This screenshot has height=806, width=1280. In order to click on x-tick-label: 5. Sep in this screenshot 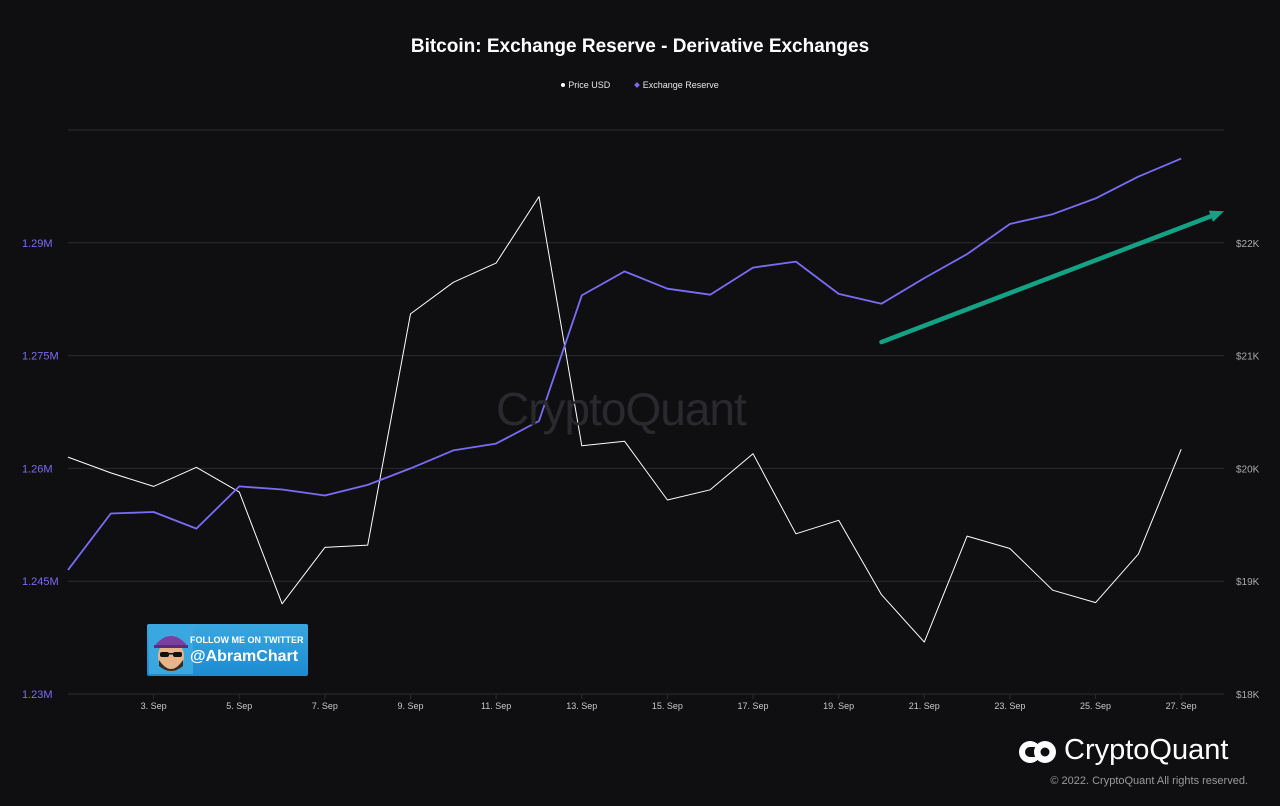, I will do `click(239, 706)`.